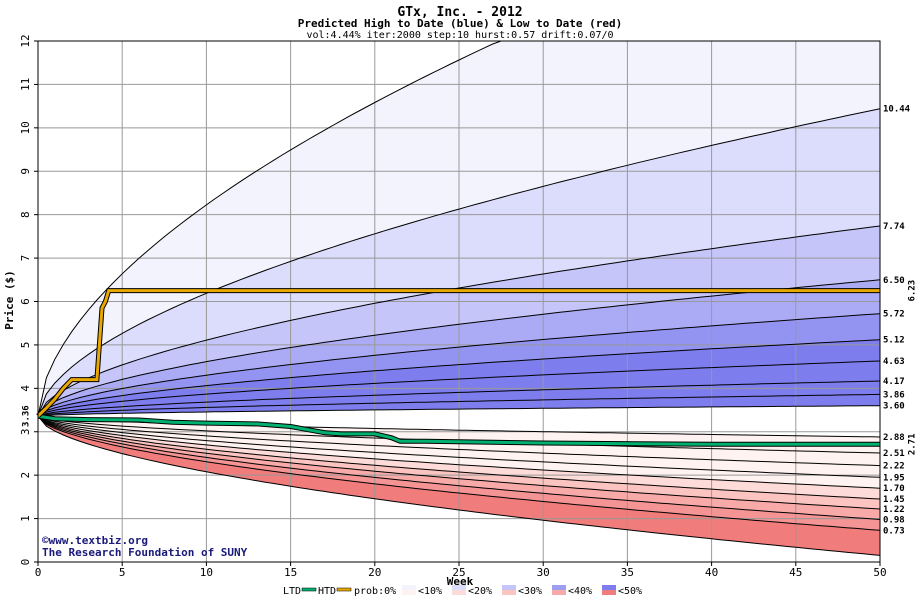 This screenshot has height=604, width=920. I want to click on x-tick-label-2: 10, so click(206, 572).